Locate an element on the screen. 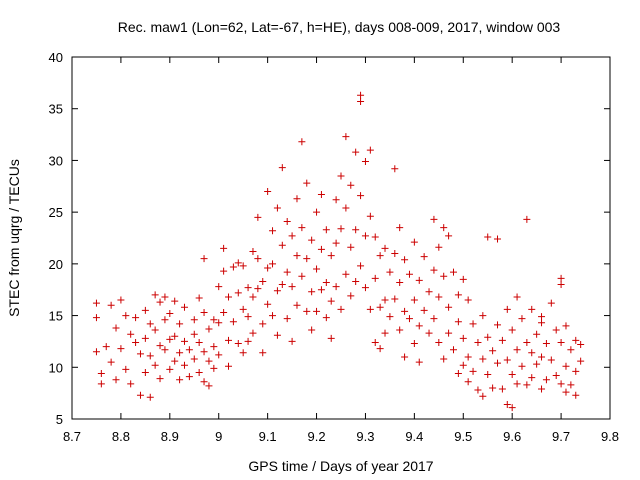  y-tick-label: 15 is located at coordinates (56, 316).